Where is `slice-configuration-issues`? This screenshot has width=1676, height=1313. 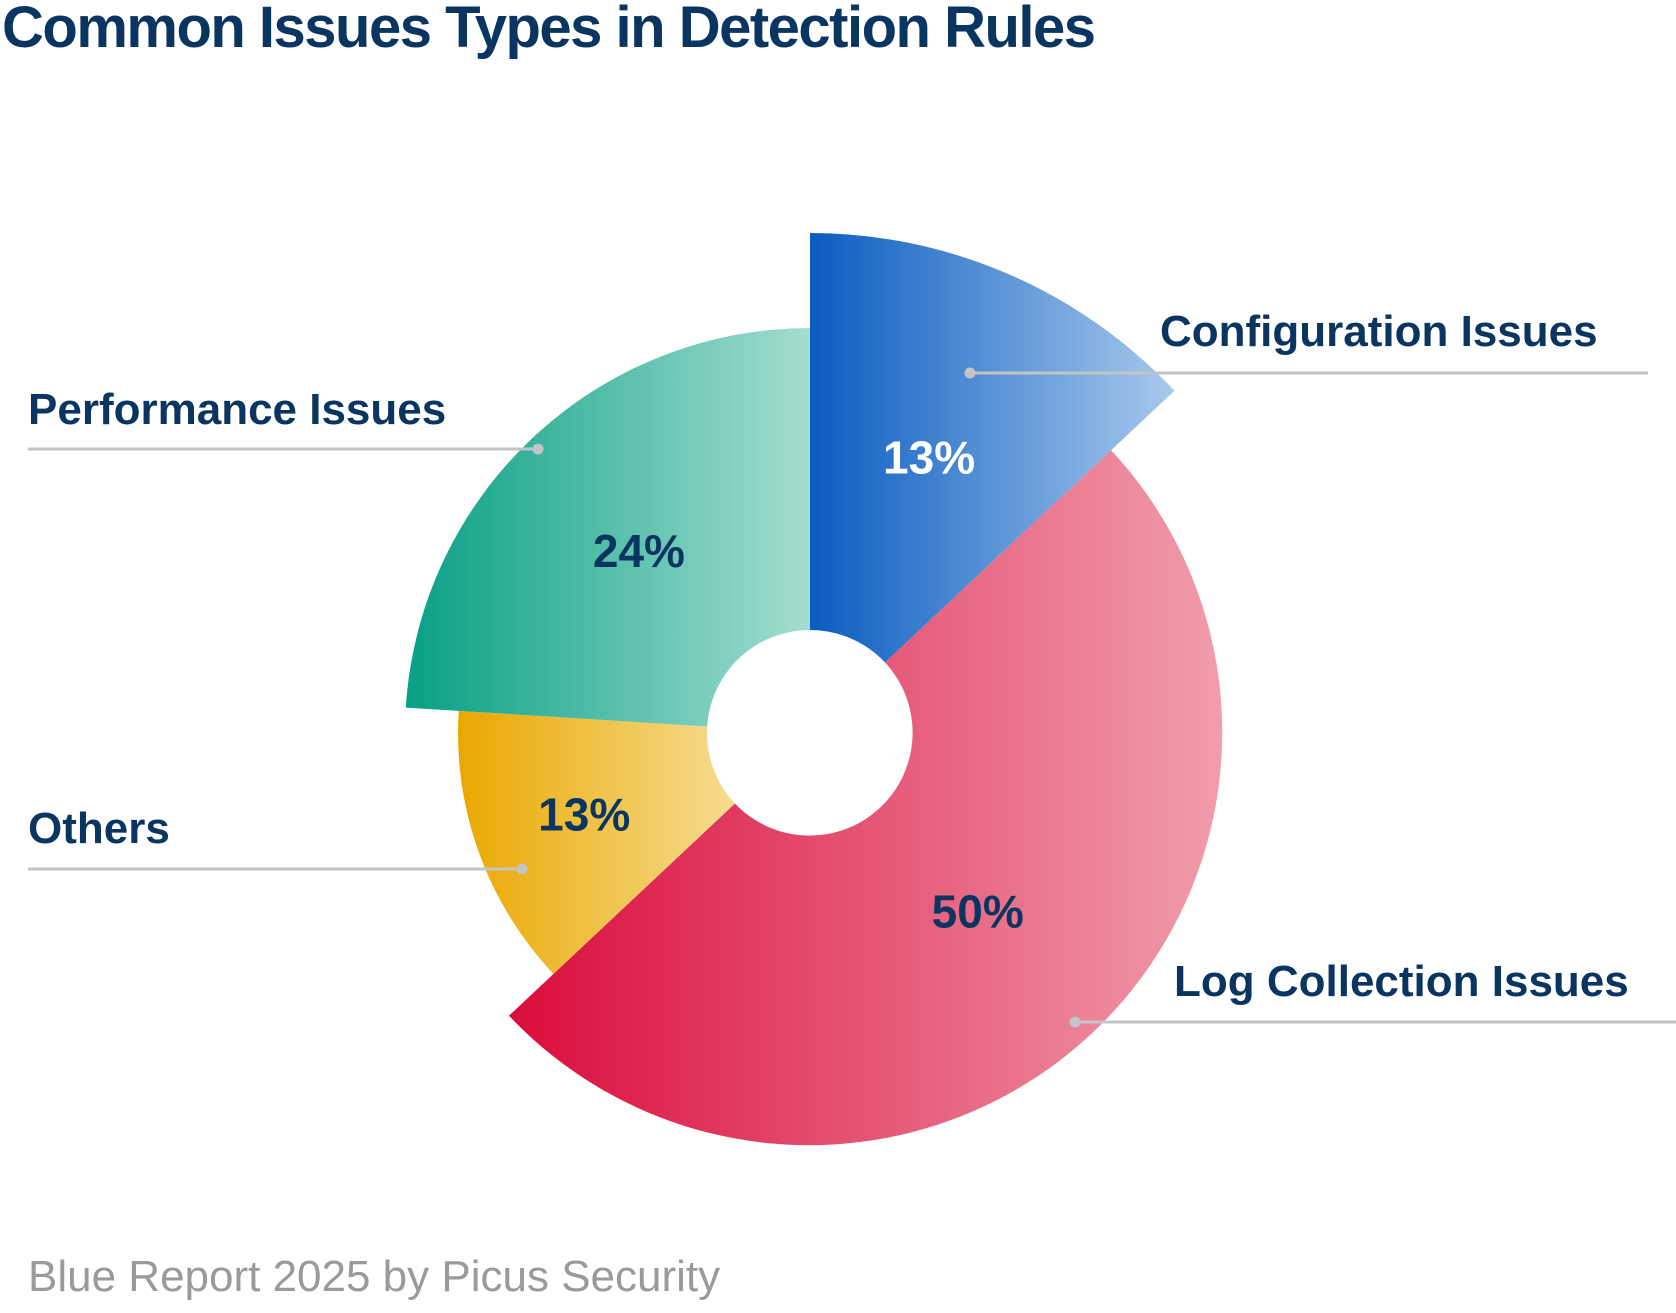 slice-configuration-issues is located at coordinates (992, 448).